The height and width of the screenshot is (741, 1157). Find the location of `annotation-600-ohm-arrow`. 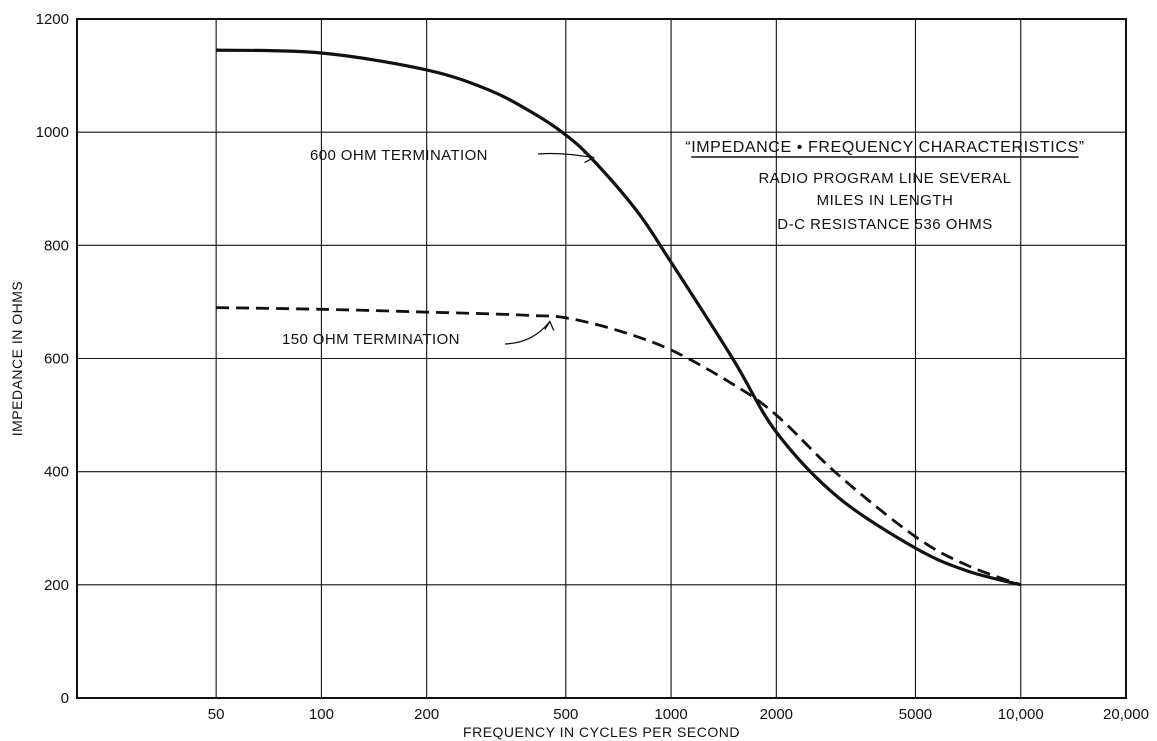

annotation-600-ohm-arrow is located at coordinates (566, 158).